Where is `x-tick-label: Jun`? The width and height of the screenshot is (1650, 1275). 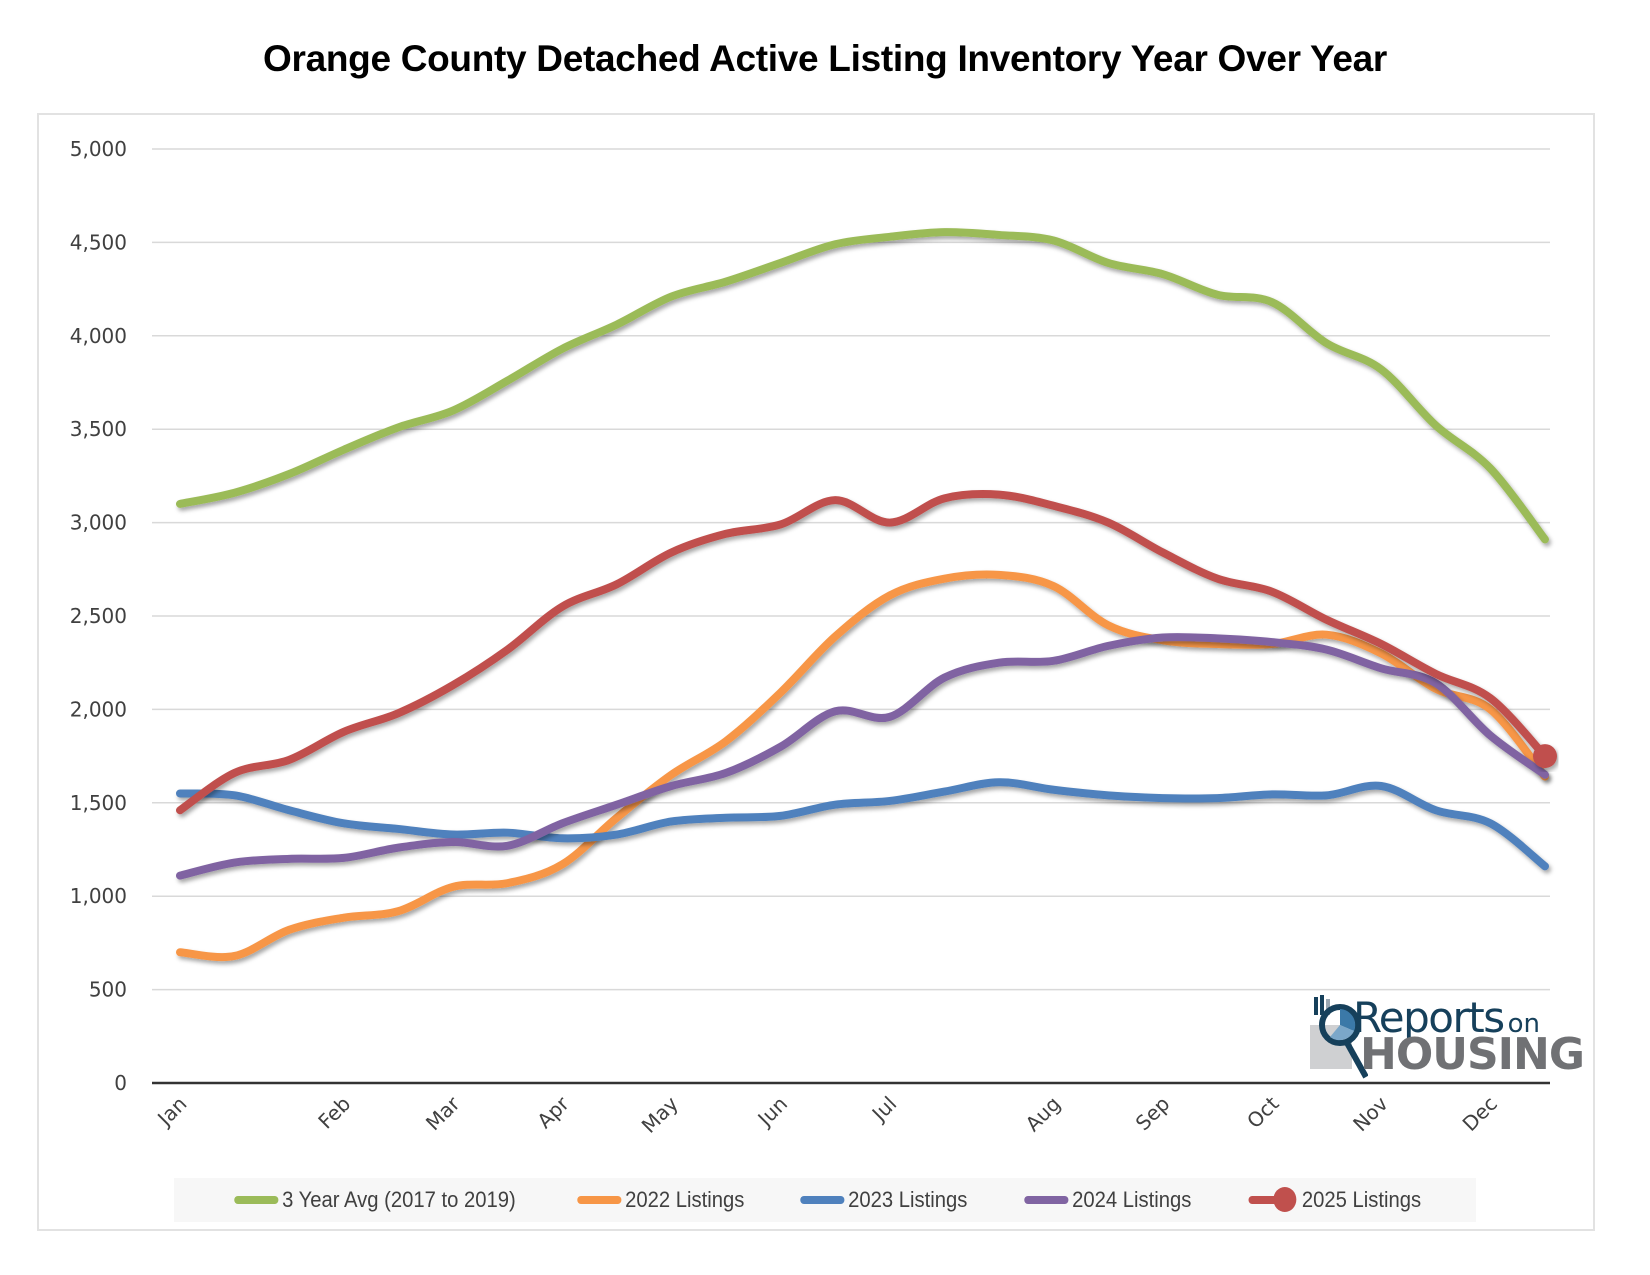 x-tick-label: Jun is located at coordinates (772, 1112).